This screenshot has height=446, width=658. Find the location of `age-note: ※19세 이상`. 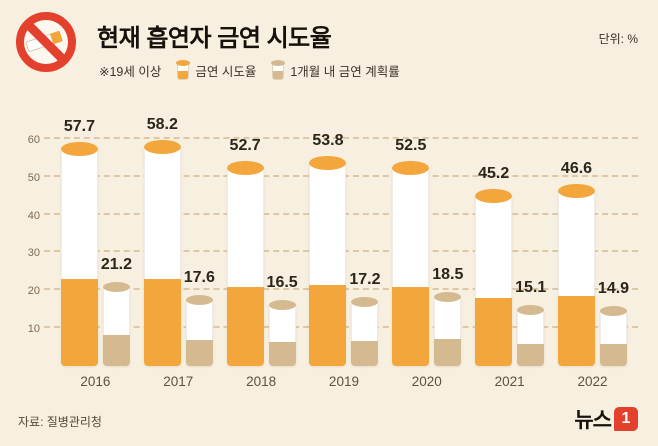

age-note: ※19세 이상 is located at coordinates (130, 72).